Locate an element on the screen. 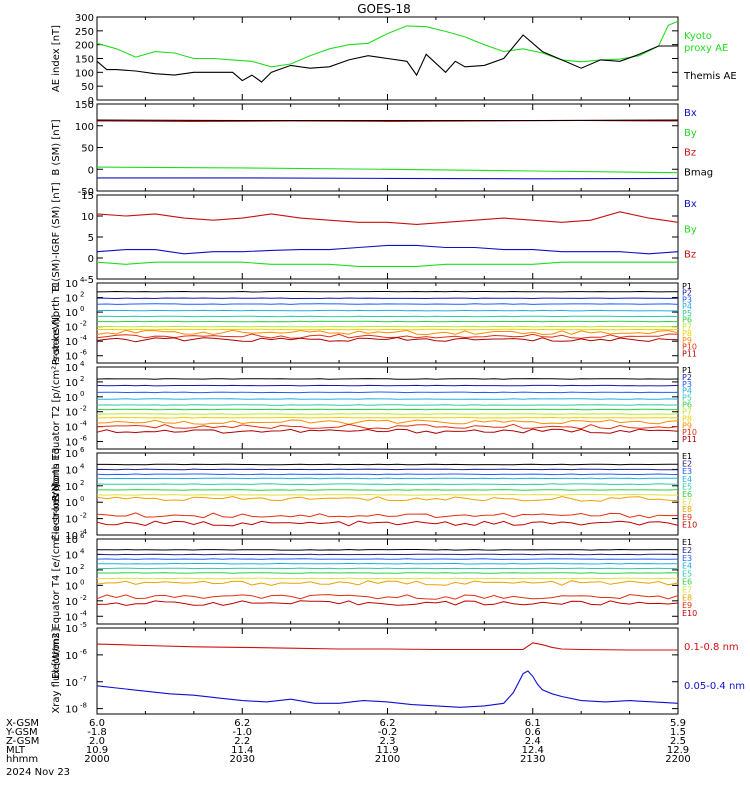 Image resolution: width=750 pixels, height=800 pixels. y-tick-exponent: 4 is located at coordinates (82, 466).